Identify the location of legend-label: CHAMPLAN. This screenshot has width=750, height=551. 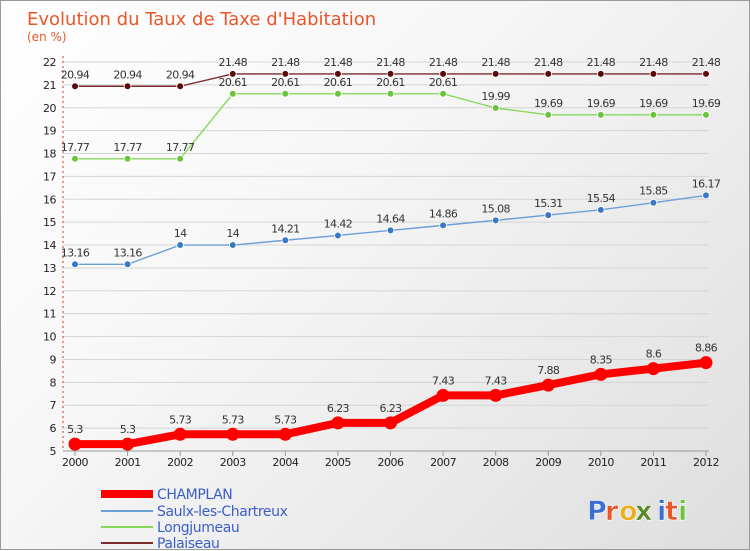
(194, 495).